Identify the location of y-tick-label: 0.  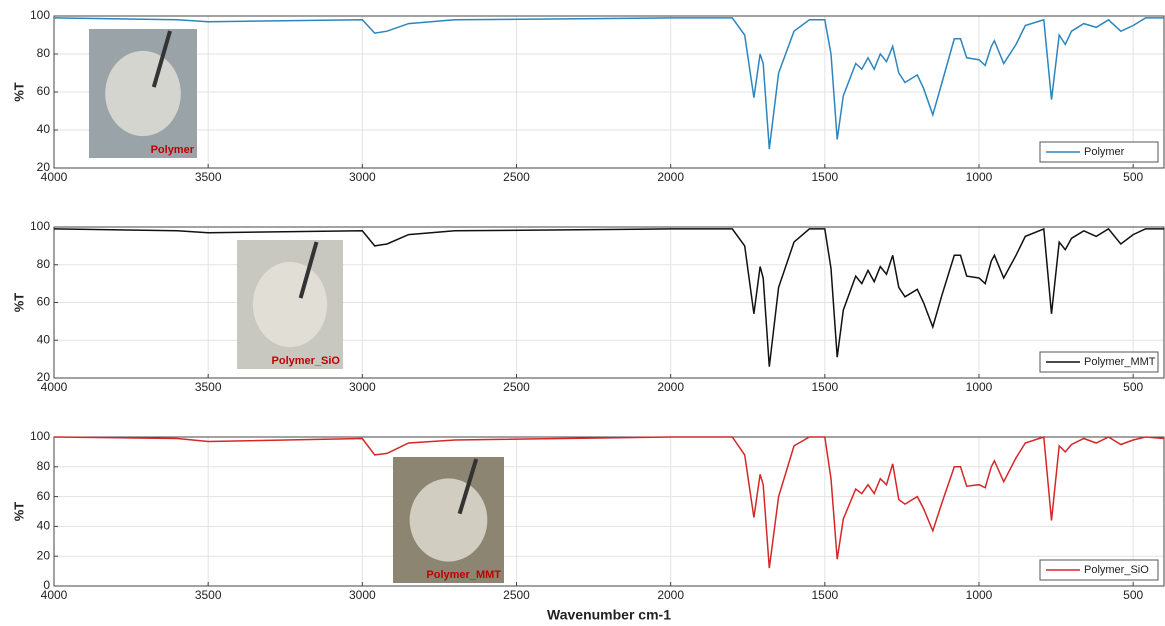
(46, 585).